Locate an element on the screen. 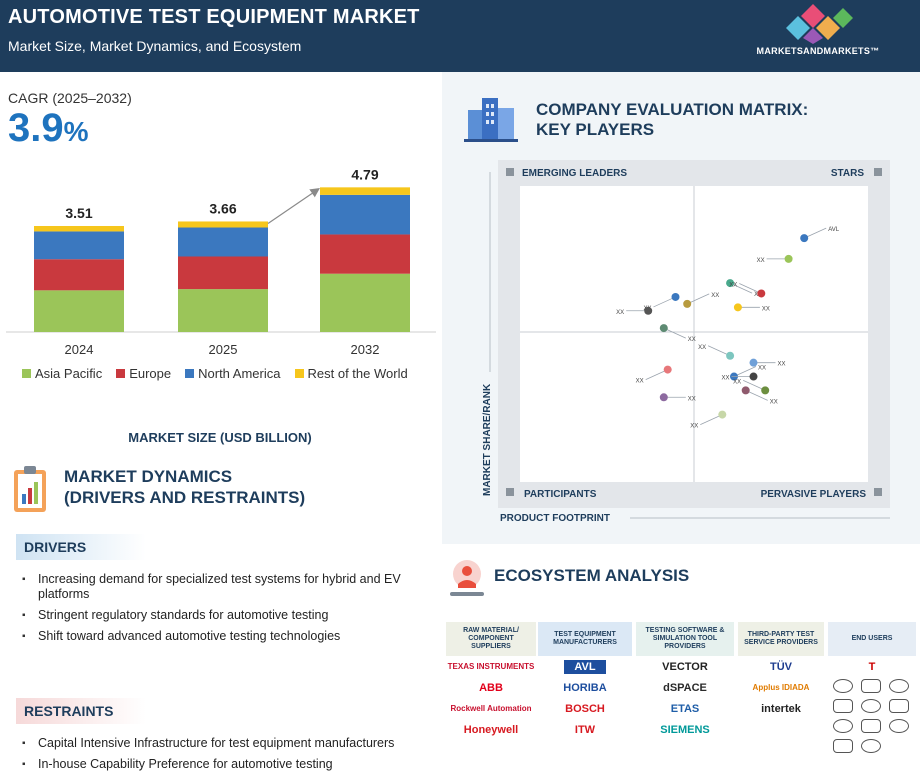 This screenshot has width=920, height=784. company-logo: ITW is located at coordinates (585, 729).